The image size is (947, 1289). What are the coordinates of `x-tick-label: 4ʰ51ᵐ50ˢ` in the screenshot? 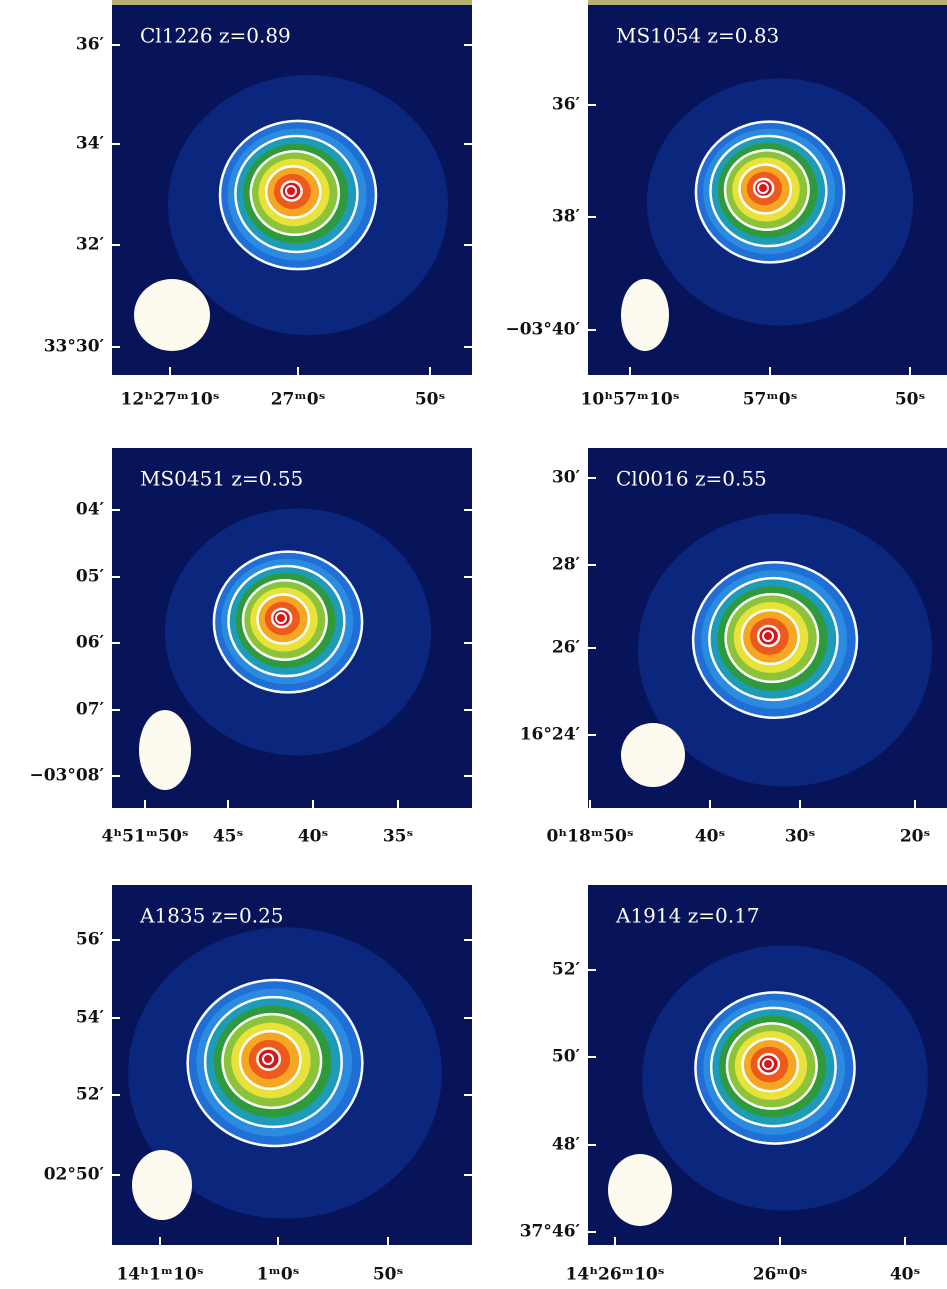 It's located at (144, 837).